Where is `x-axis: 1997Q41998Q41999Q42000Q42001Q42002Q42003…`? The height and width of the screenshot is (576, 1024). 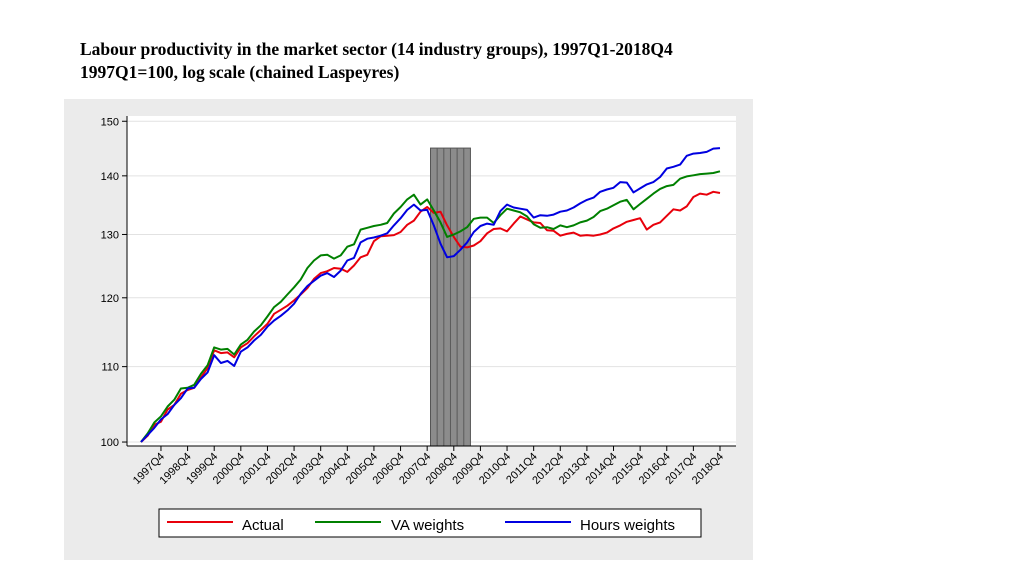
x-axis: 1997Q41998Q41999Q42000Q42001Q42002Q42003… is located at coordinates (431, 466).